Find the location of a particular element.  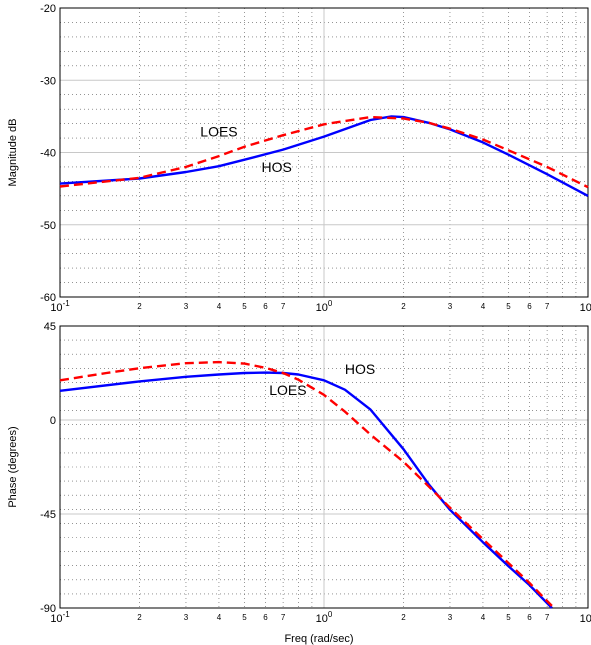

y-tick-label: -50 is located at coordinates (48, 226).